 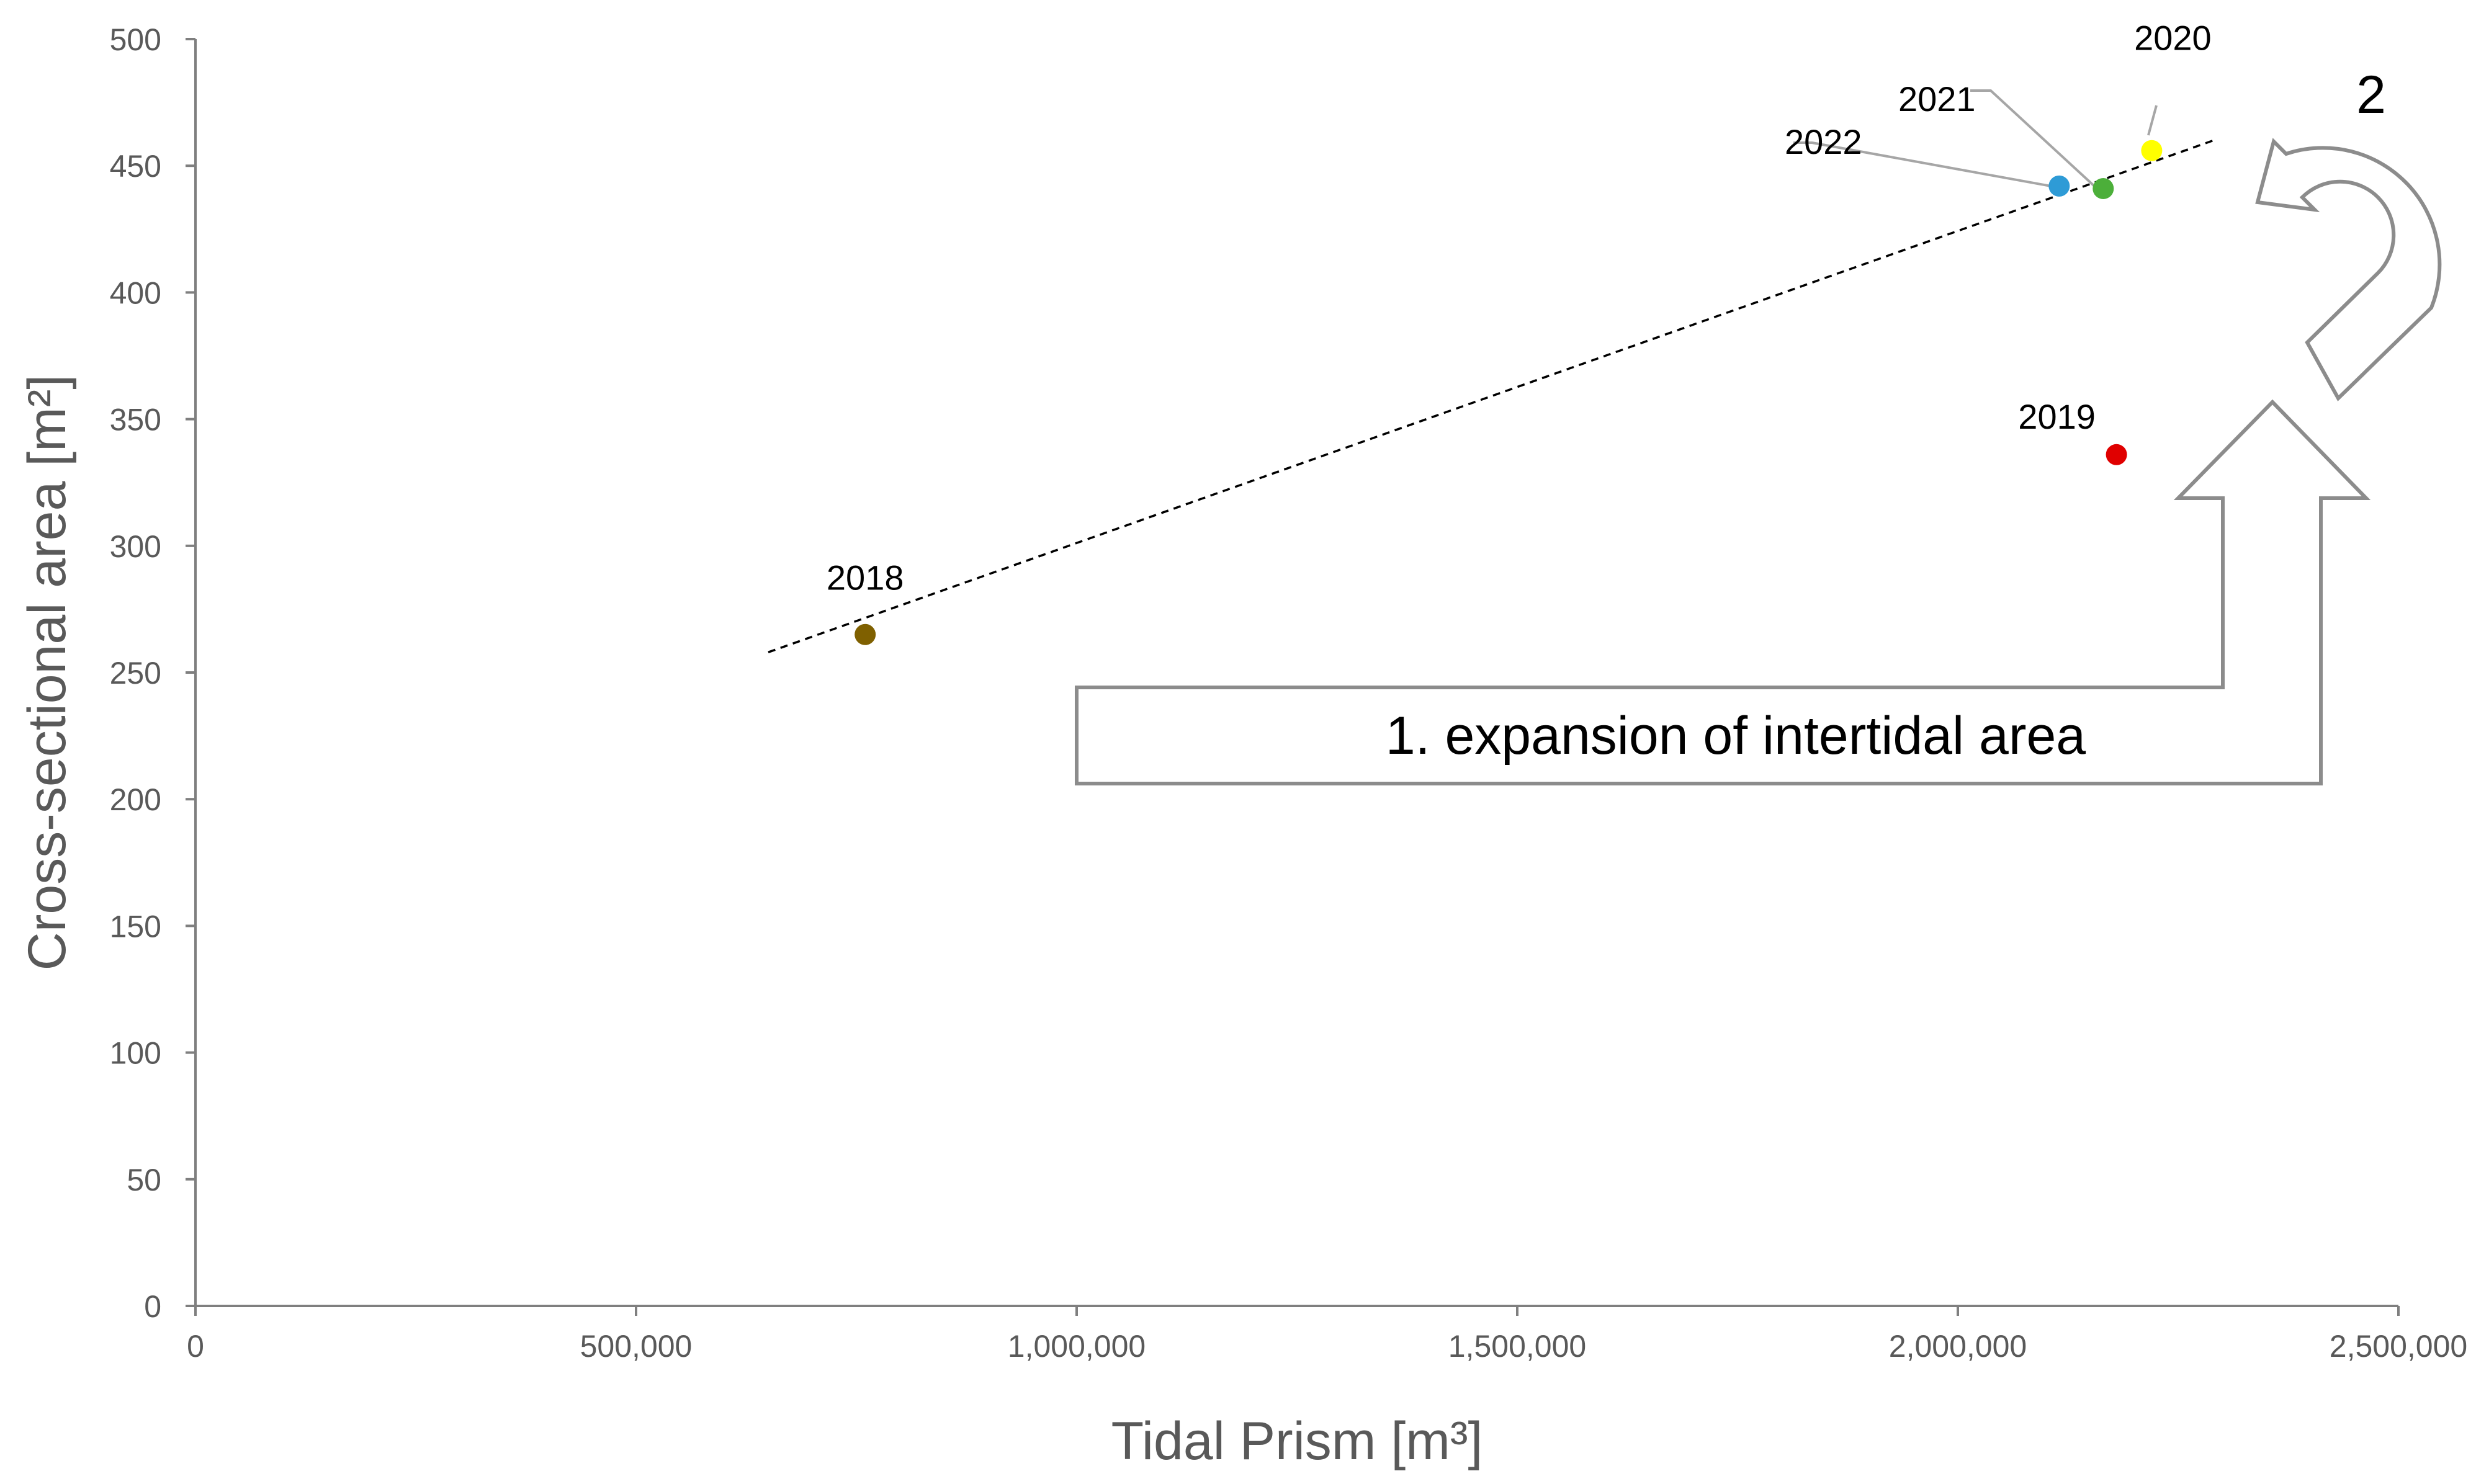 What do you see at coordinates (1937, 98) in the screenshot?
I see `data-label-2021: 2021` at bounding box center [1937, 98].